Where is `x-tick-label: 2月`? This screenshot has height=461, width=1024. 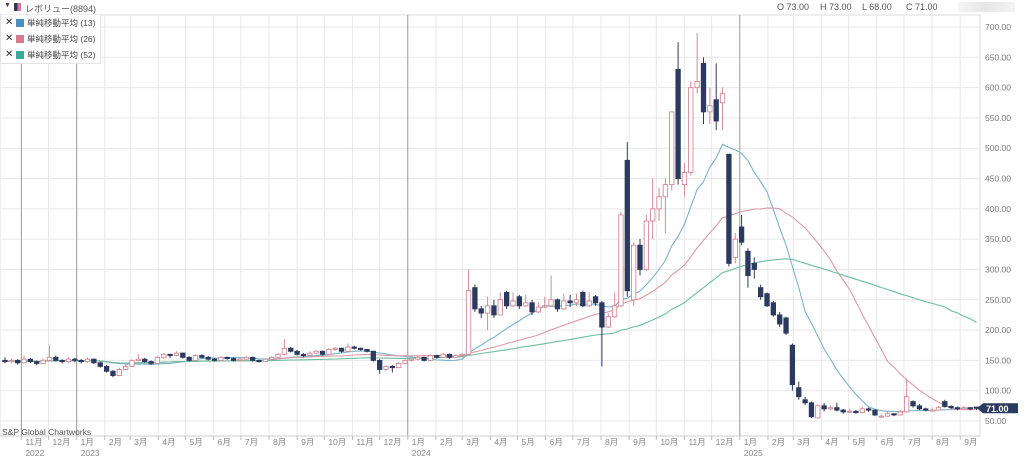 x-tick-label: 2月 is located at coordinates (446, 442).